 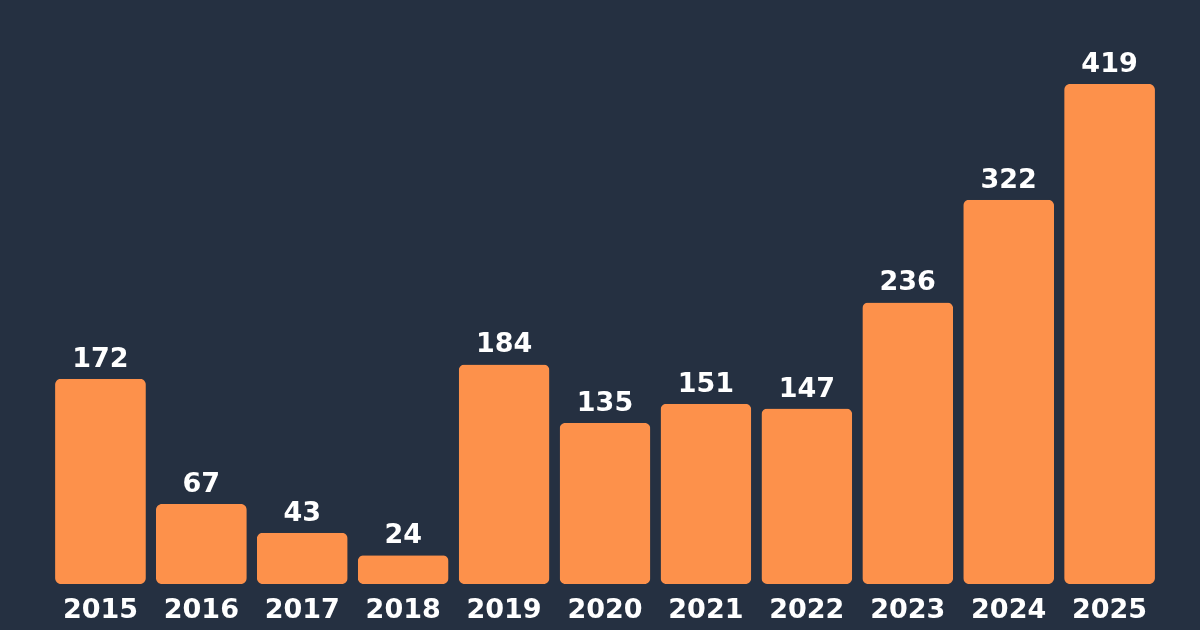 What do you see at coordinates (403, 608) in the screenshot?
I see `x-tick-label: 2018` at bounding box center [403, 608].